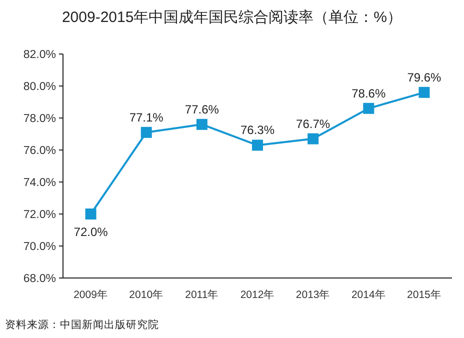 This screenshot has width=464, height=338. I want to click on x-tick-label: 2010年, so click(146, 295).